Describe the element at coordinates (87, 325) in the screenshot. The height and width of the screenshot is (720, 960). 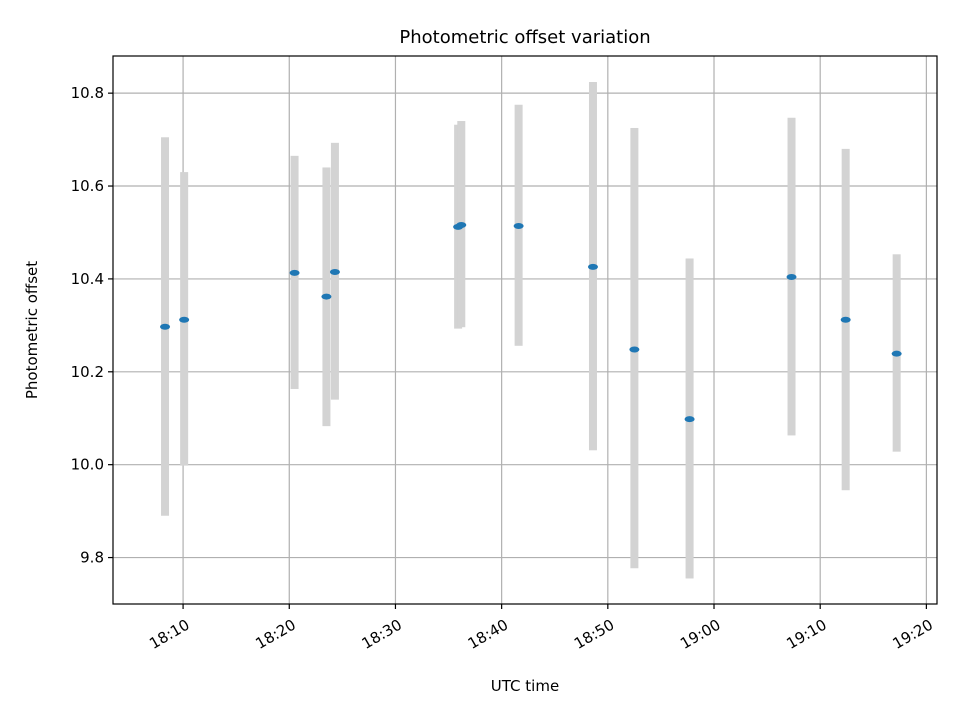
I see `y-tick-labels: 9.8 10.0 10.2 10.4 10.6 10.8` at that location.